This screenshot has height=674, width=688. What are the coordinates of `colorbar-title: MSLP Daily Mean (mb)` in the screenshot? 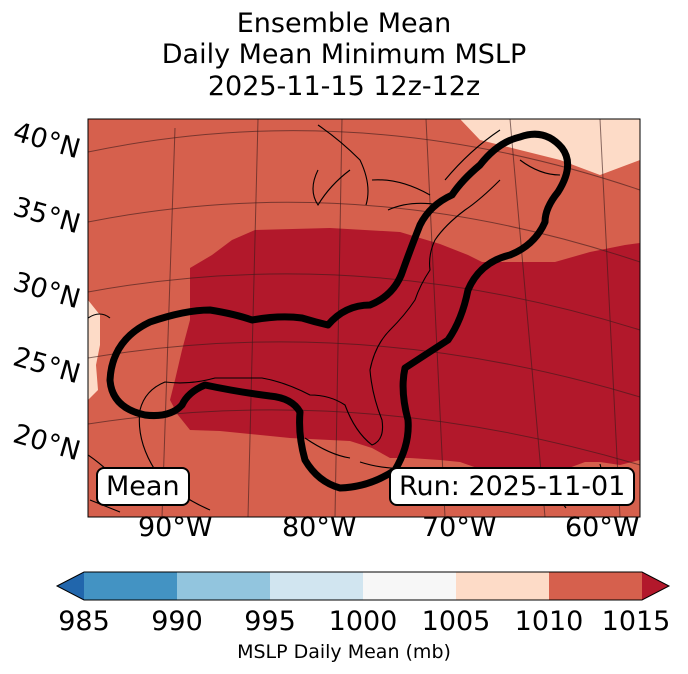 It's located at (344, 652).